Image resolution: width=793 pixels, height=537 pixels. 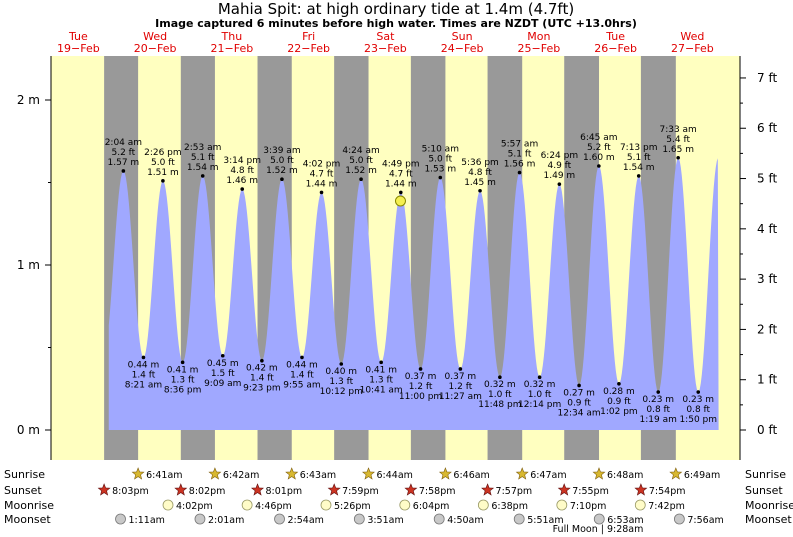 I want to click on sunrise-time: 6:46am, so click(x=471, y=475).